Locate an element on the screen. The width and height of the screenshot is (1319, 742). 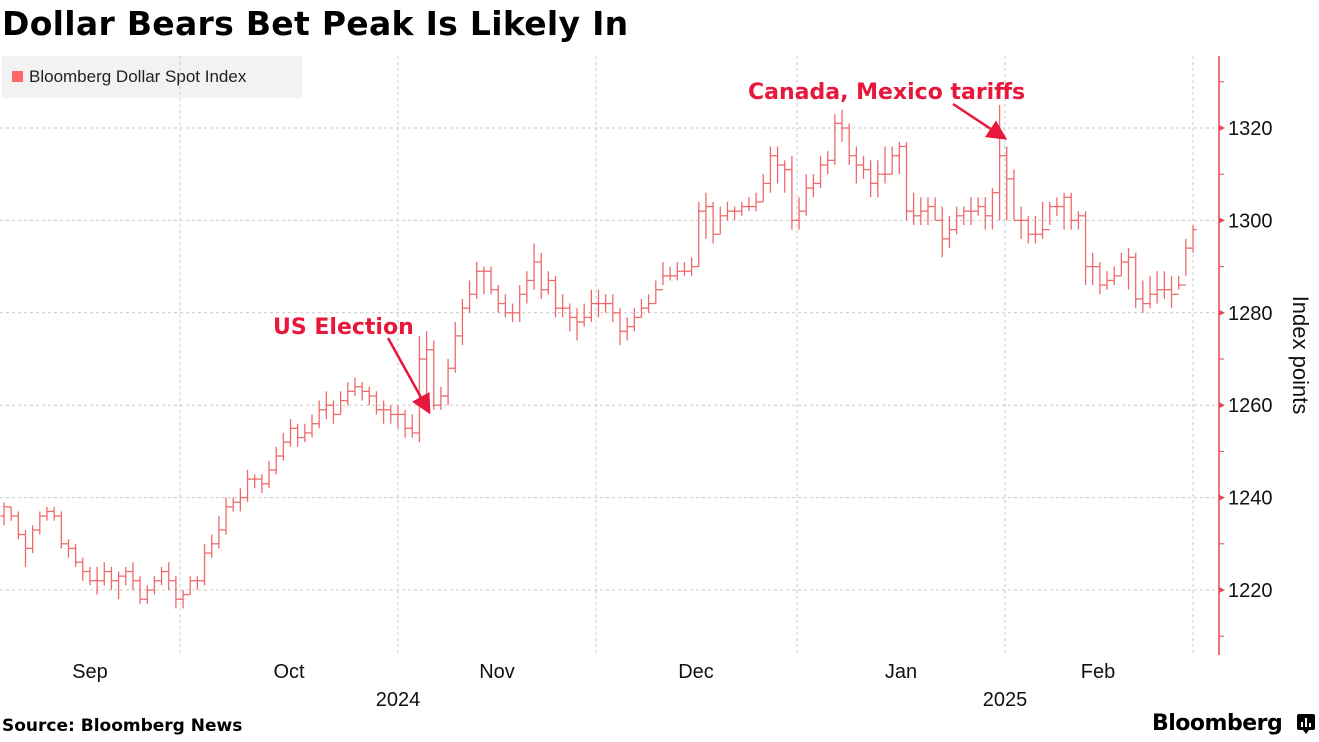
y-axis: 1220 1240 1260 1280 1300 1320 is located at coordinates (1245, 355).